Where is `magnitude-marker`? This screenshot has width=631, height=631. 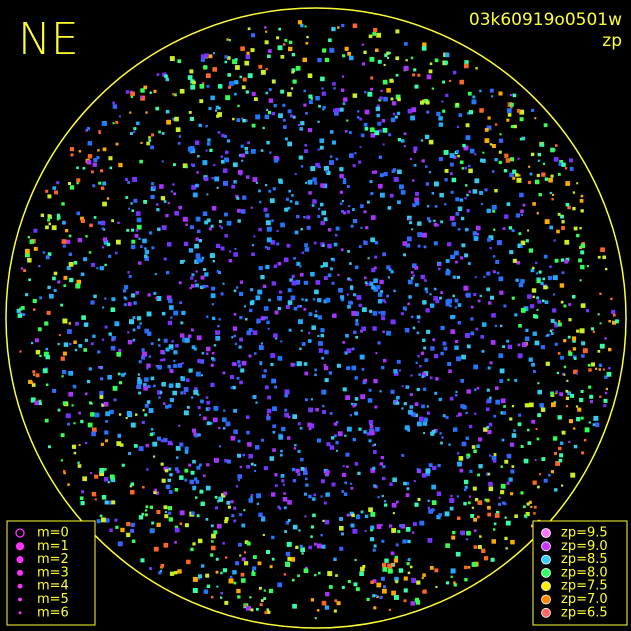
magnitude-marker is located at coordinates (20, 560).